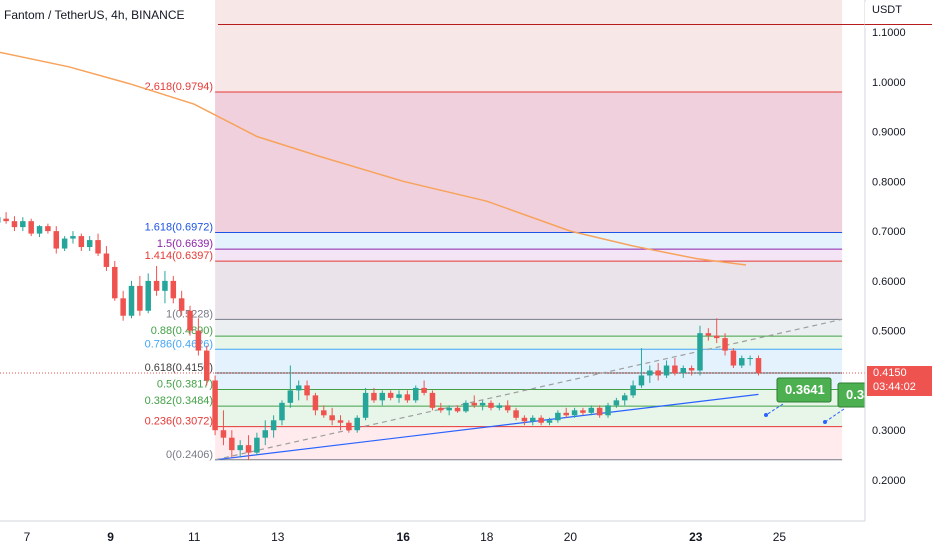 This screenshot has height=550, width=932. What do you see at coordinates (110, 537) in the screenshot?
I see `time-tick-label: 9` at bounding box center [110, 537].